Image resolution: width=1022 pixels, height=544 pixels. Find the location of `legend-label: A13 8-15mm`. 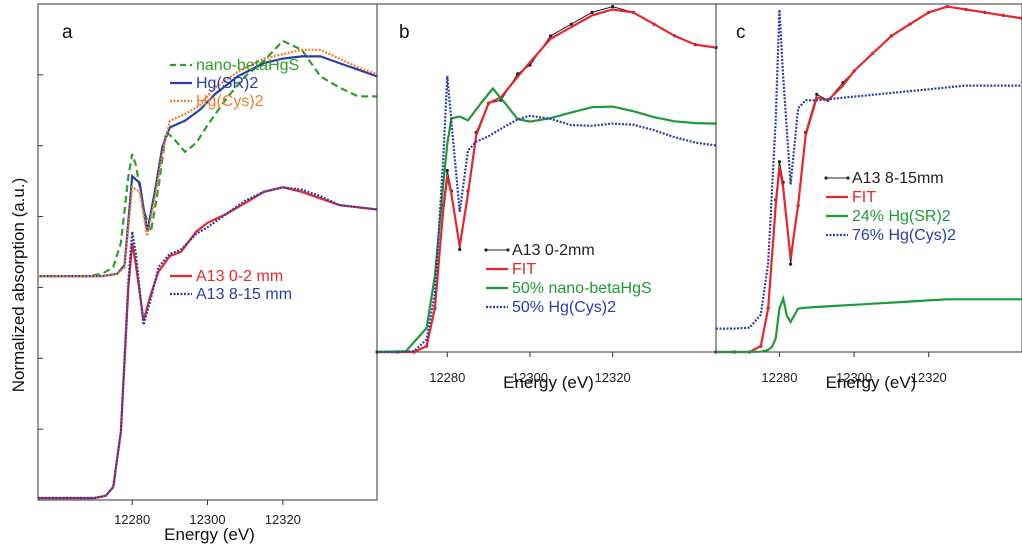

legend-label: A13 8-15mm is located at coordinates (898, 178).